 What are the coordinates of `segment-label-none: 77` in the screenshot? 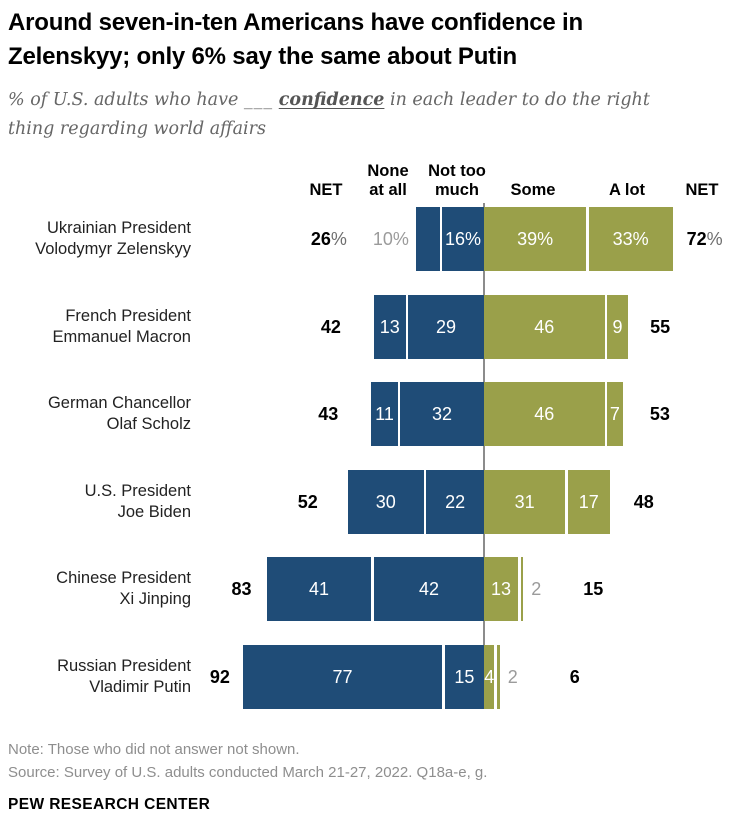 It's located at (342, 676).